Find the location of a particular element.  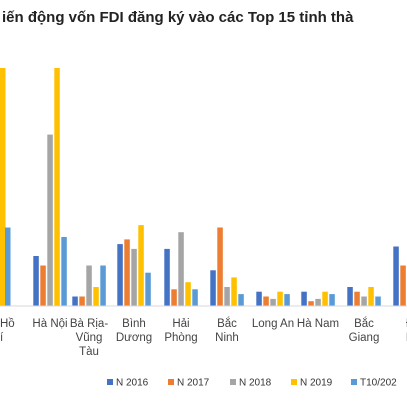

category-label-9-1: N is located at coordinates (406, 338).